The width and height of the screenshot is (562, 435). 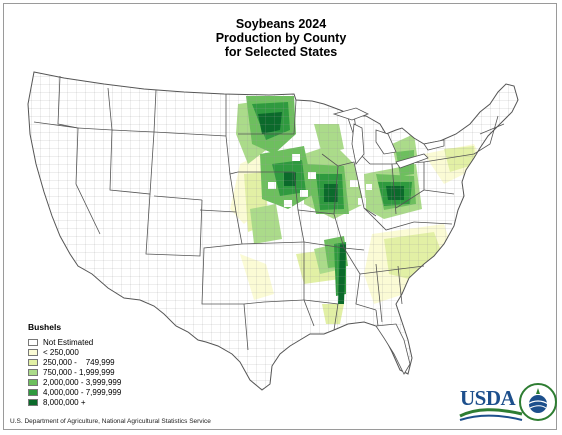 I want to click on legend-label: 4,000,000 - 7,999,999, so click(x=82, y=392).